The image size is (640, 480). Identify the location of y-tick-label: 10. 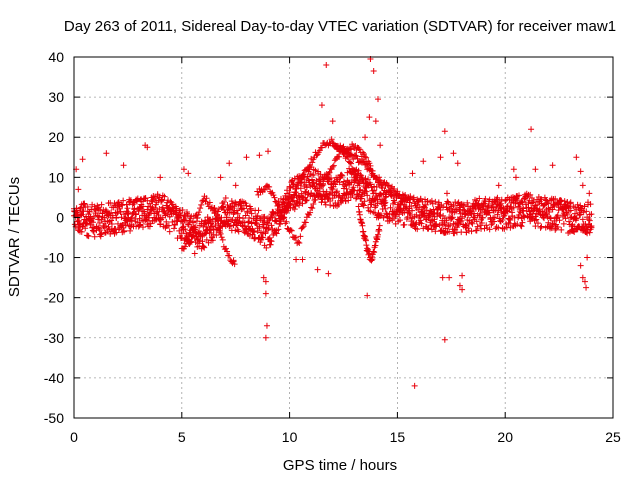
(56, 177).